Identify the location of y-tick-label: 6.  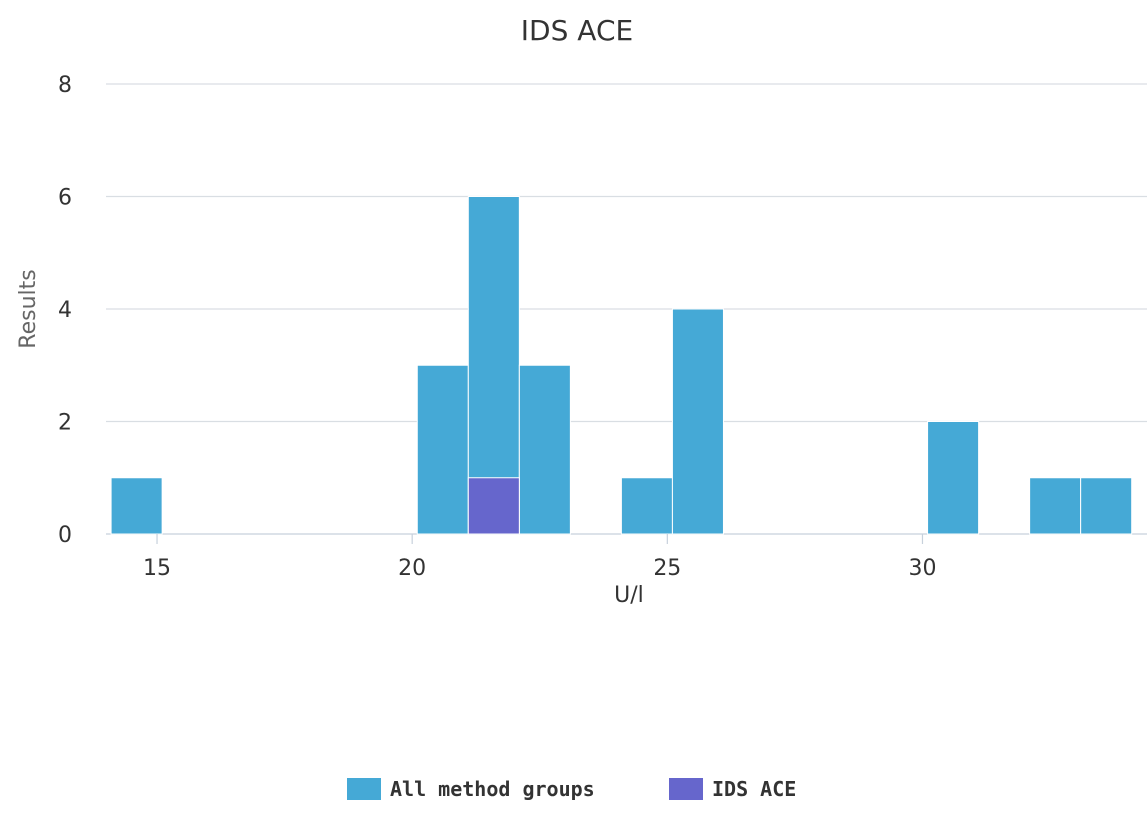
(65, 198).